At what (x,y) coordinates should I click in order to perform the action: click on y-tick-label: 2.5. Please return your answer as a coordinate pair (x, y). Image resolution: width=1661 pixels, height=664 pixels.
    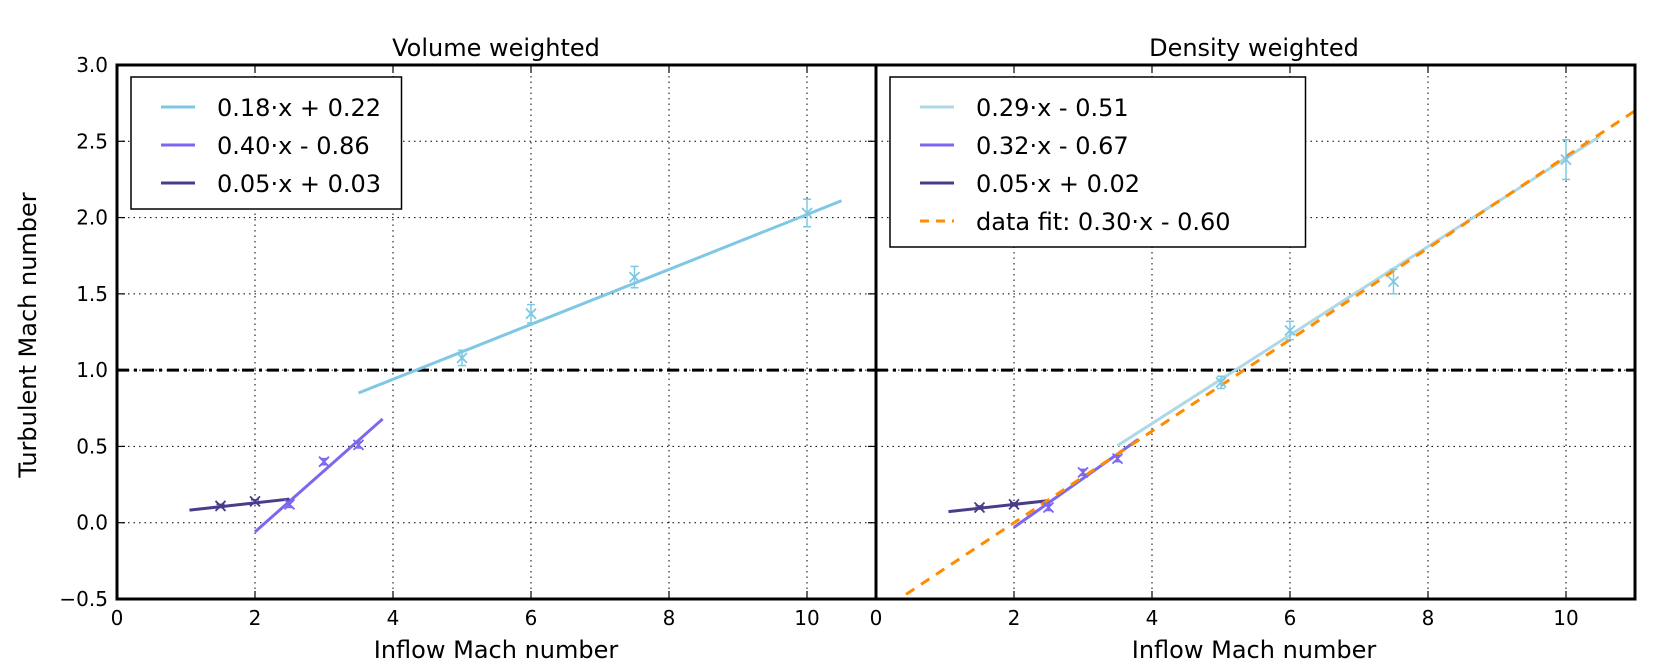
    Looking at the image, I should click on (92, 141).